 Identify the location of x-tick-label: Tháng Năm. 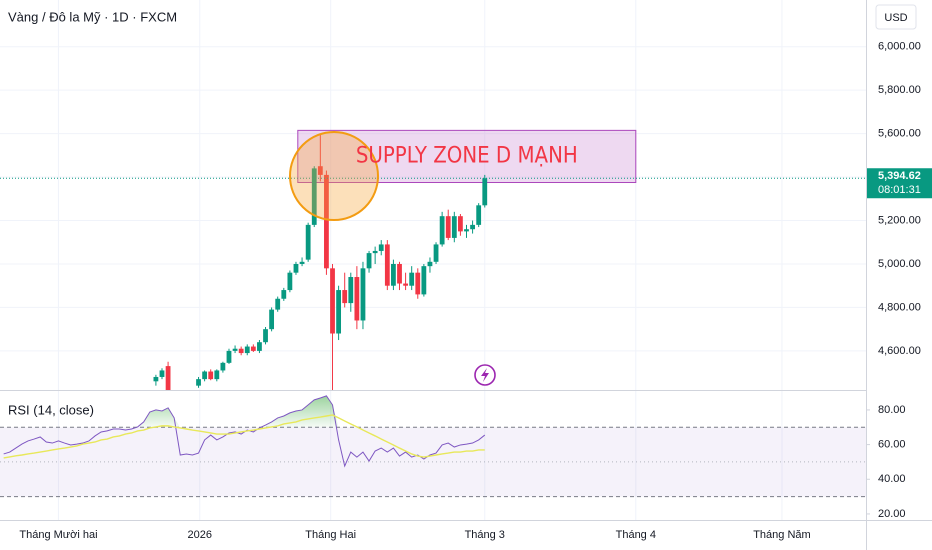
(781, 535).